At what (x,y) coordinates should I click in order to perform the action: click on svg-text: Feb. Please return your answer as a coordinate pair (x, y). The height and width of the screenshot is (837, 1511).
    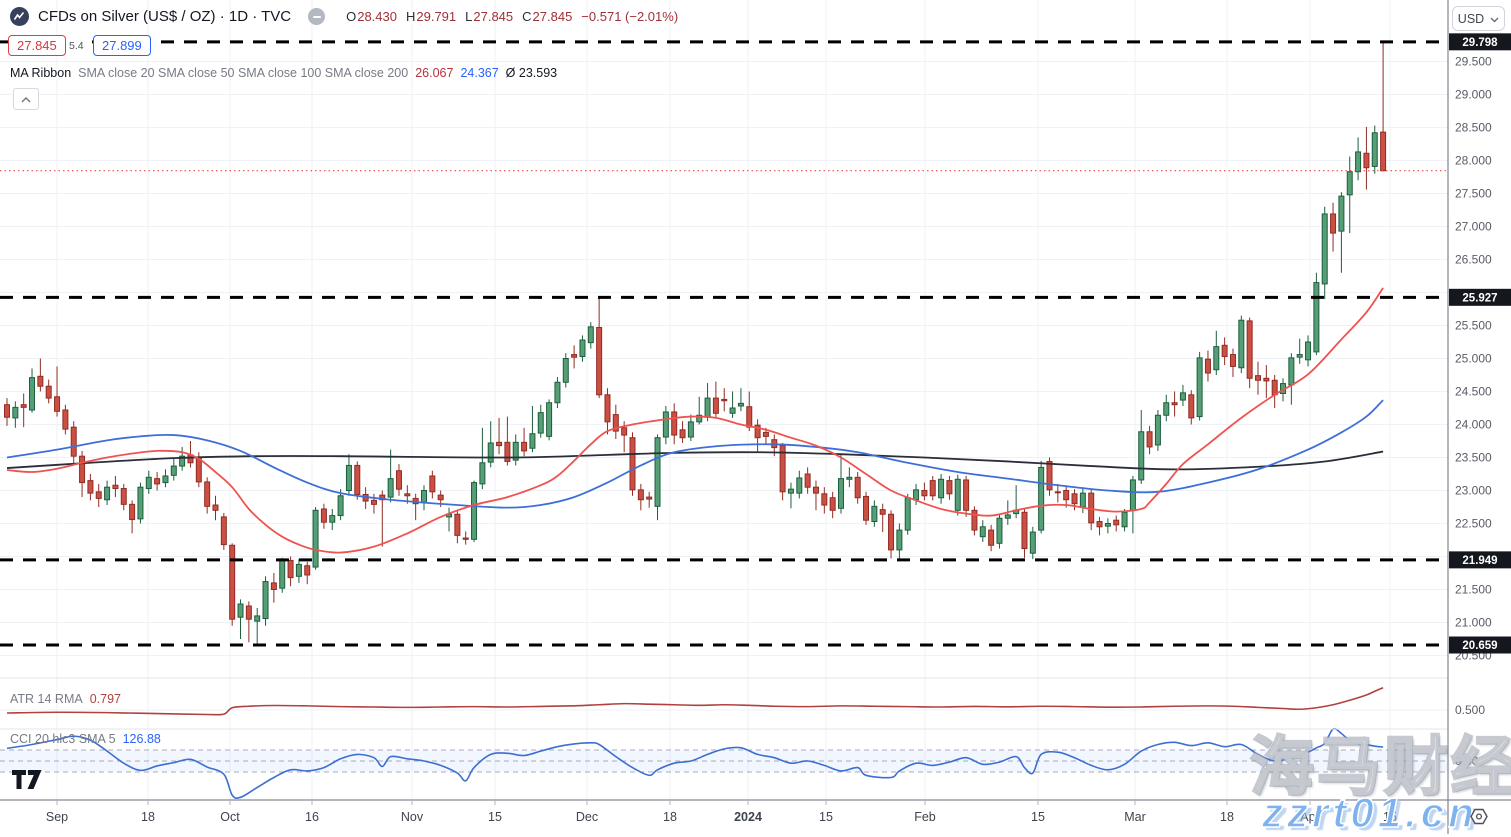
    Looking at the image, I should click on (925, 817).